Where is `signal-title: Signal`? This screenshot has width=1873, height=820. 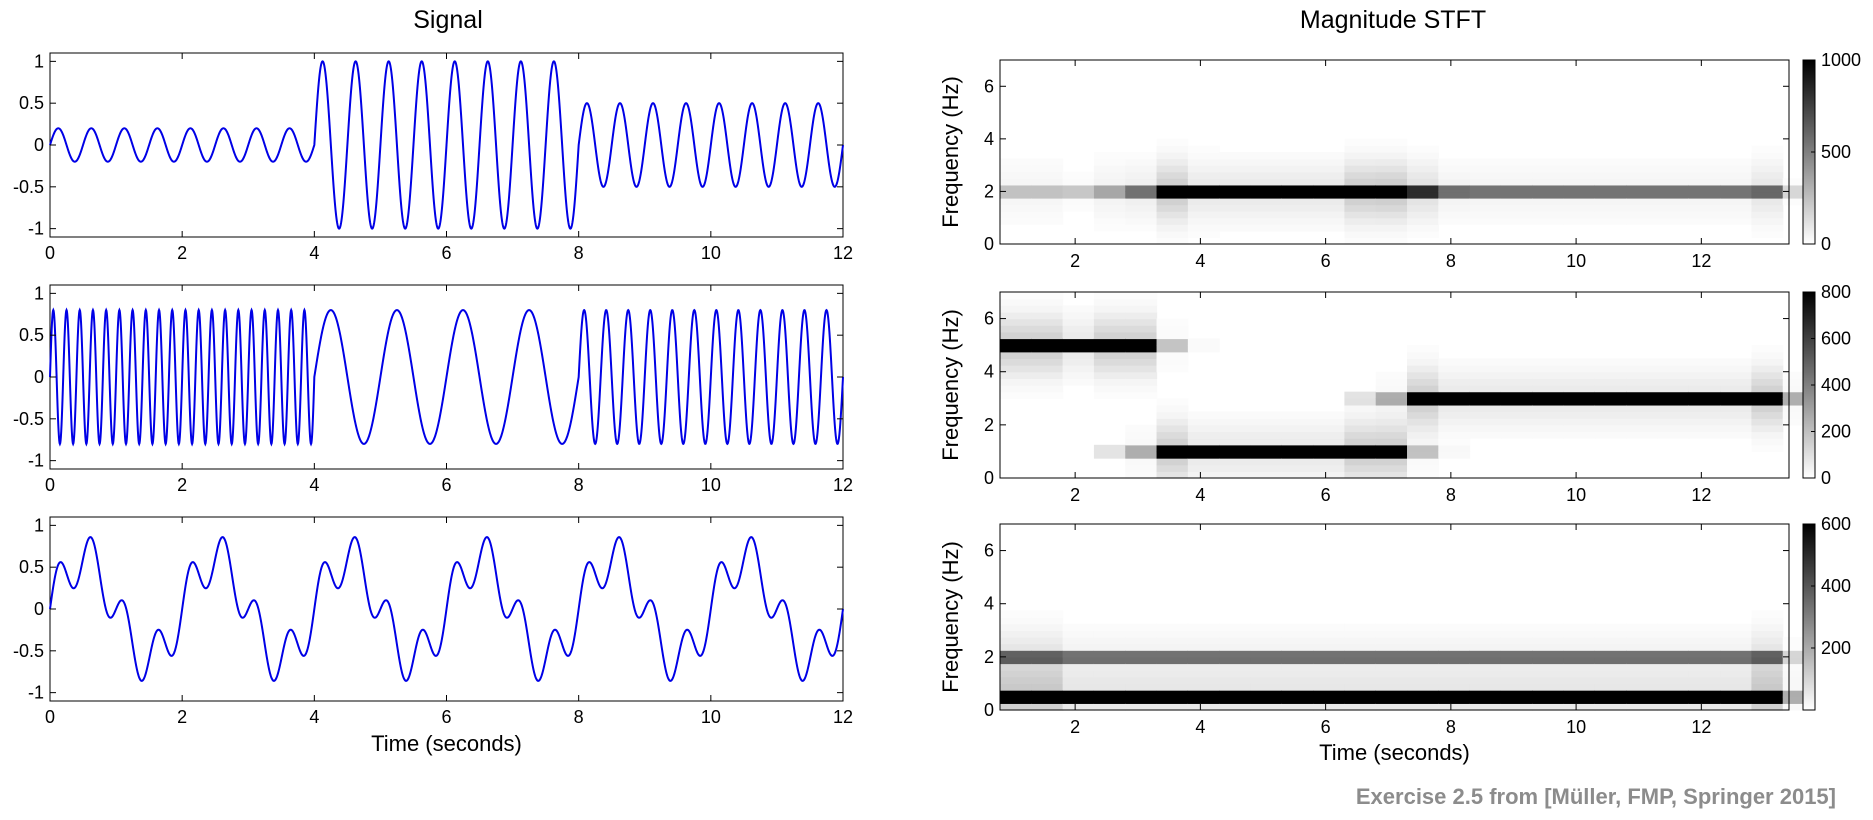 signal-title: Signal is located at coordinates (448, 20).